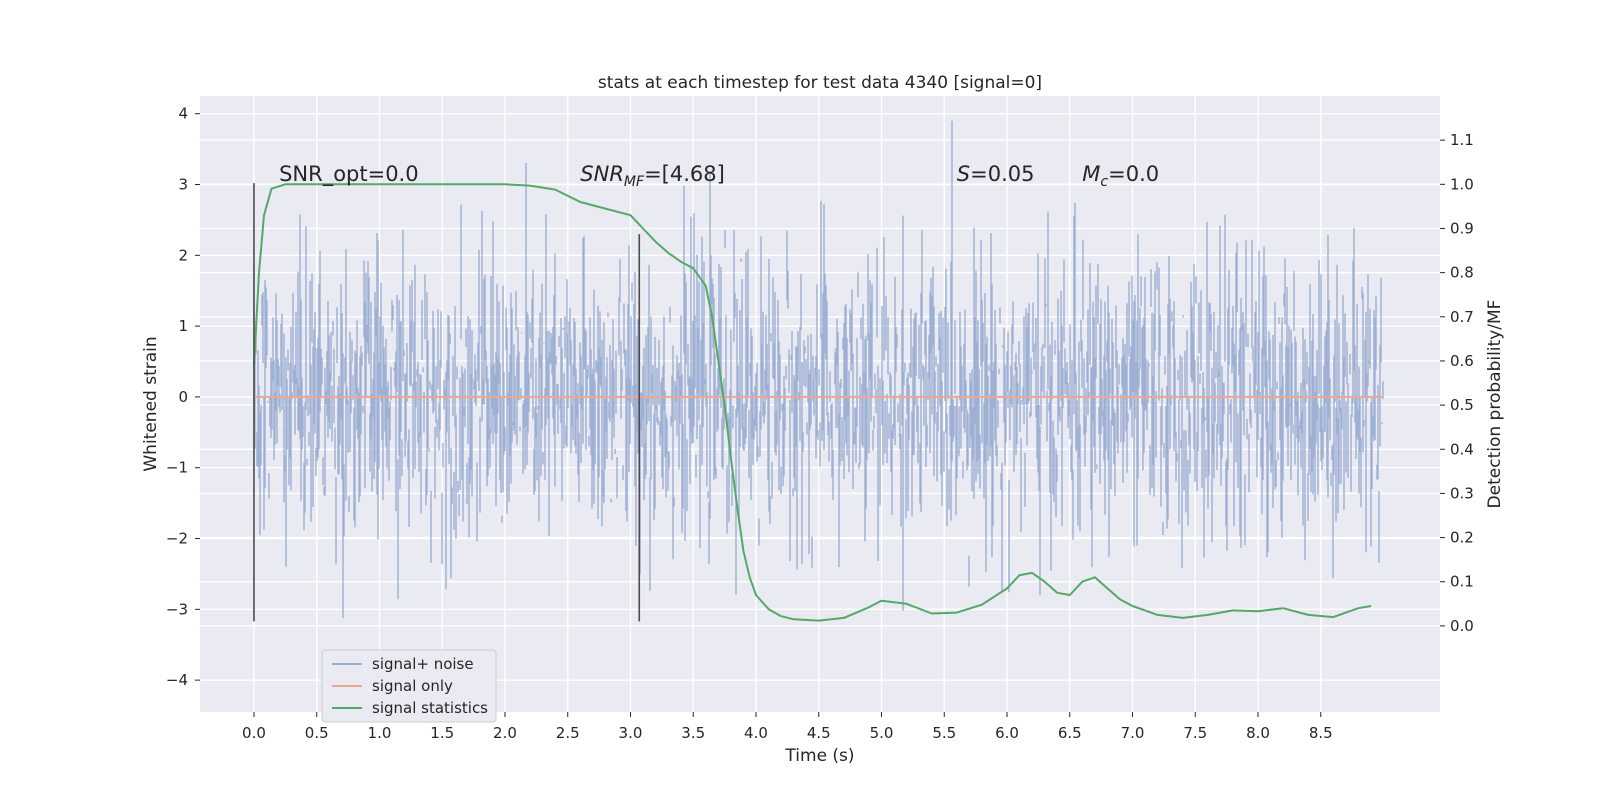 This screenshot has height=800, width=1600. Describe the element at coordinates (944, 733) in the screenshot. I see `x-tick-label: 5.5` at that location.